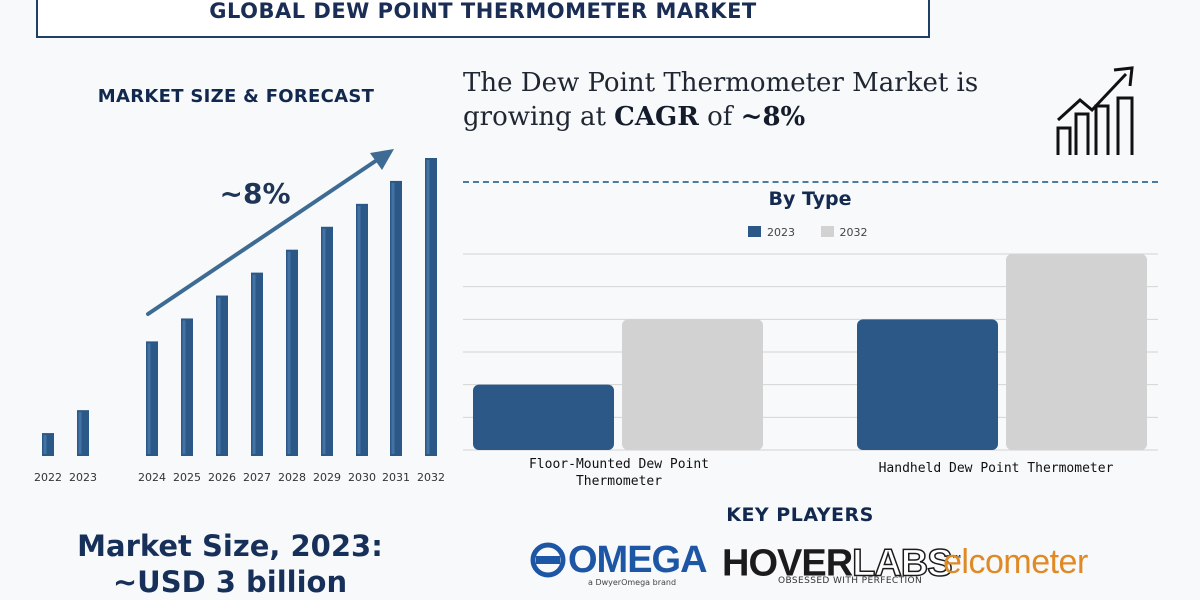 The image size is (1200, 600). I want to click on legend-label-2032: 2032, so click(853, 232).